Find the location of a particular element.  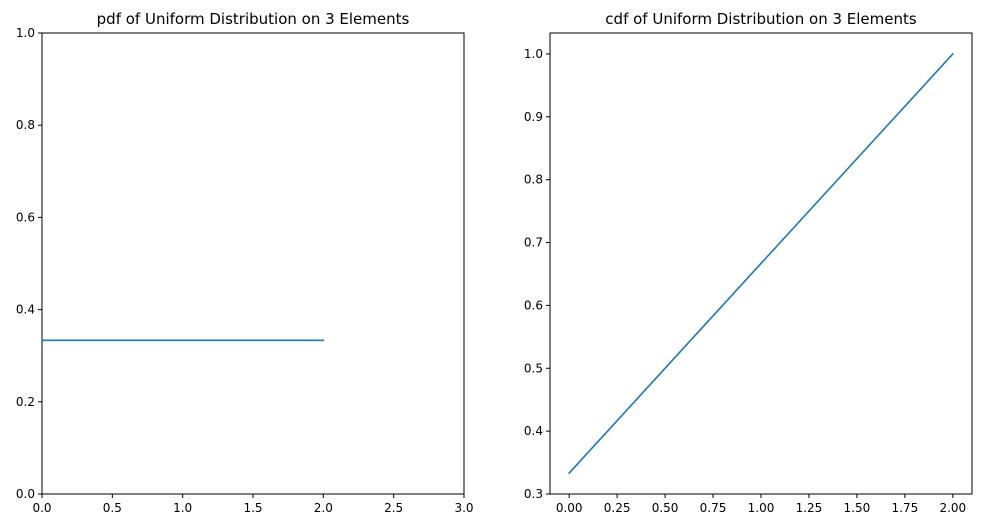

cdf-y-tick-label: 1.0 is located at coordinates (533, 54).